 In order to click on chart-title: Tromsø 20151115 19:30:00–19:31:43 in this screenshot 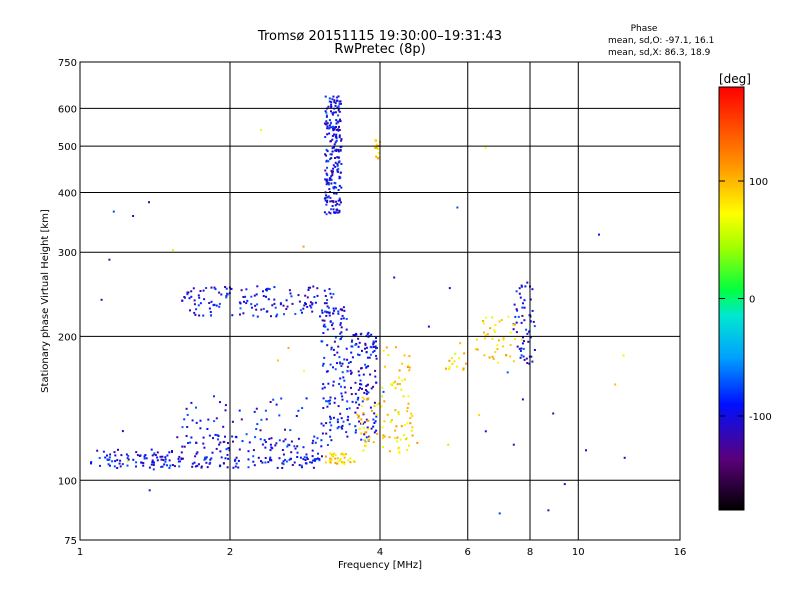, I will do `click(379, 36)`.